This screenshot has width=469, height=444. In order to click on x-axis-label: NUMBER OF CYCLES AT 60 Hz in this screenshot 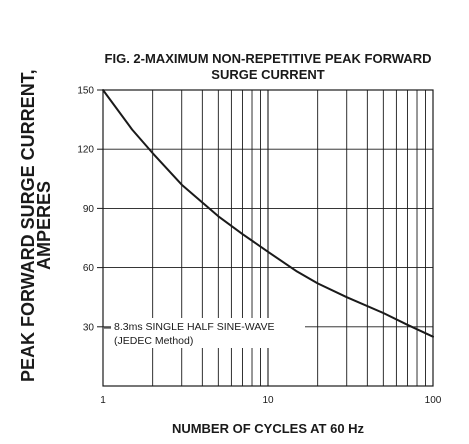, I will do `click(268, 428)`.